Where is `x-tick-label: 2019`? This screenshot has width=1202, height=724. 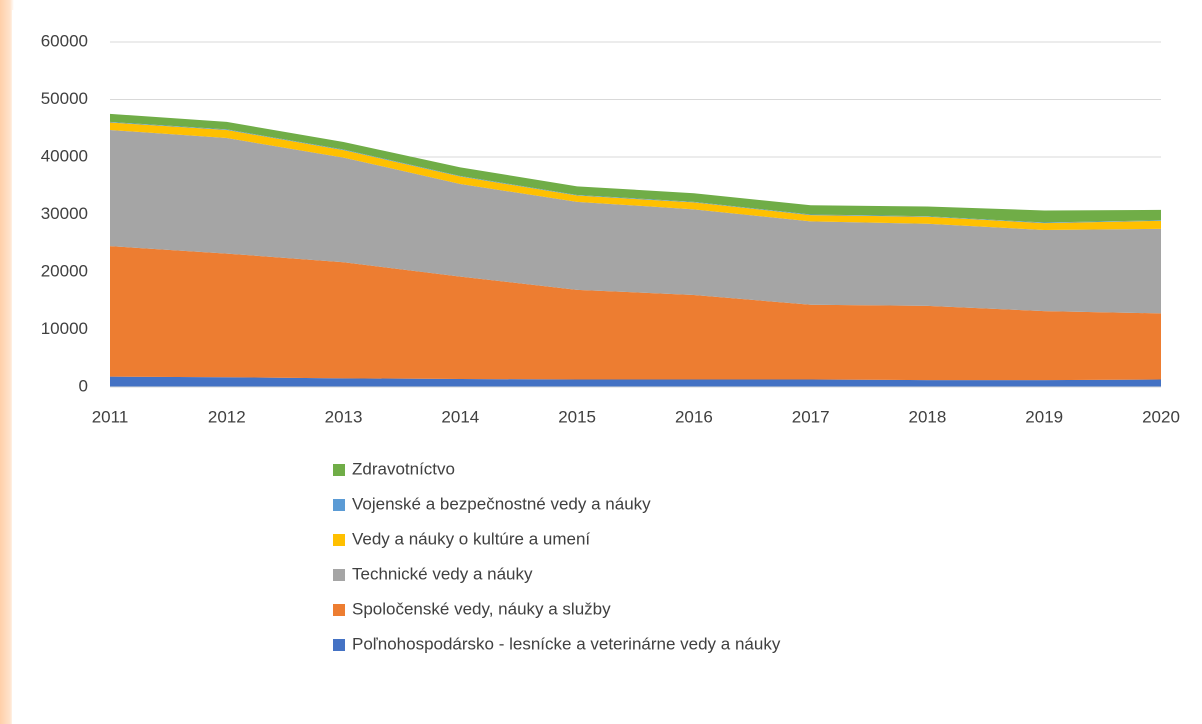
x-tick-label: 2019 is located at coordinates (1044, 416).